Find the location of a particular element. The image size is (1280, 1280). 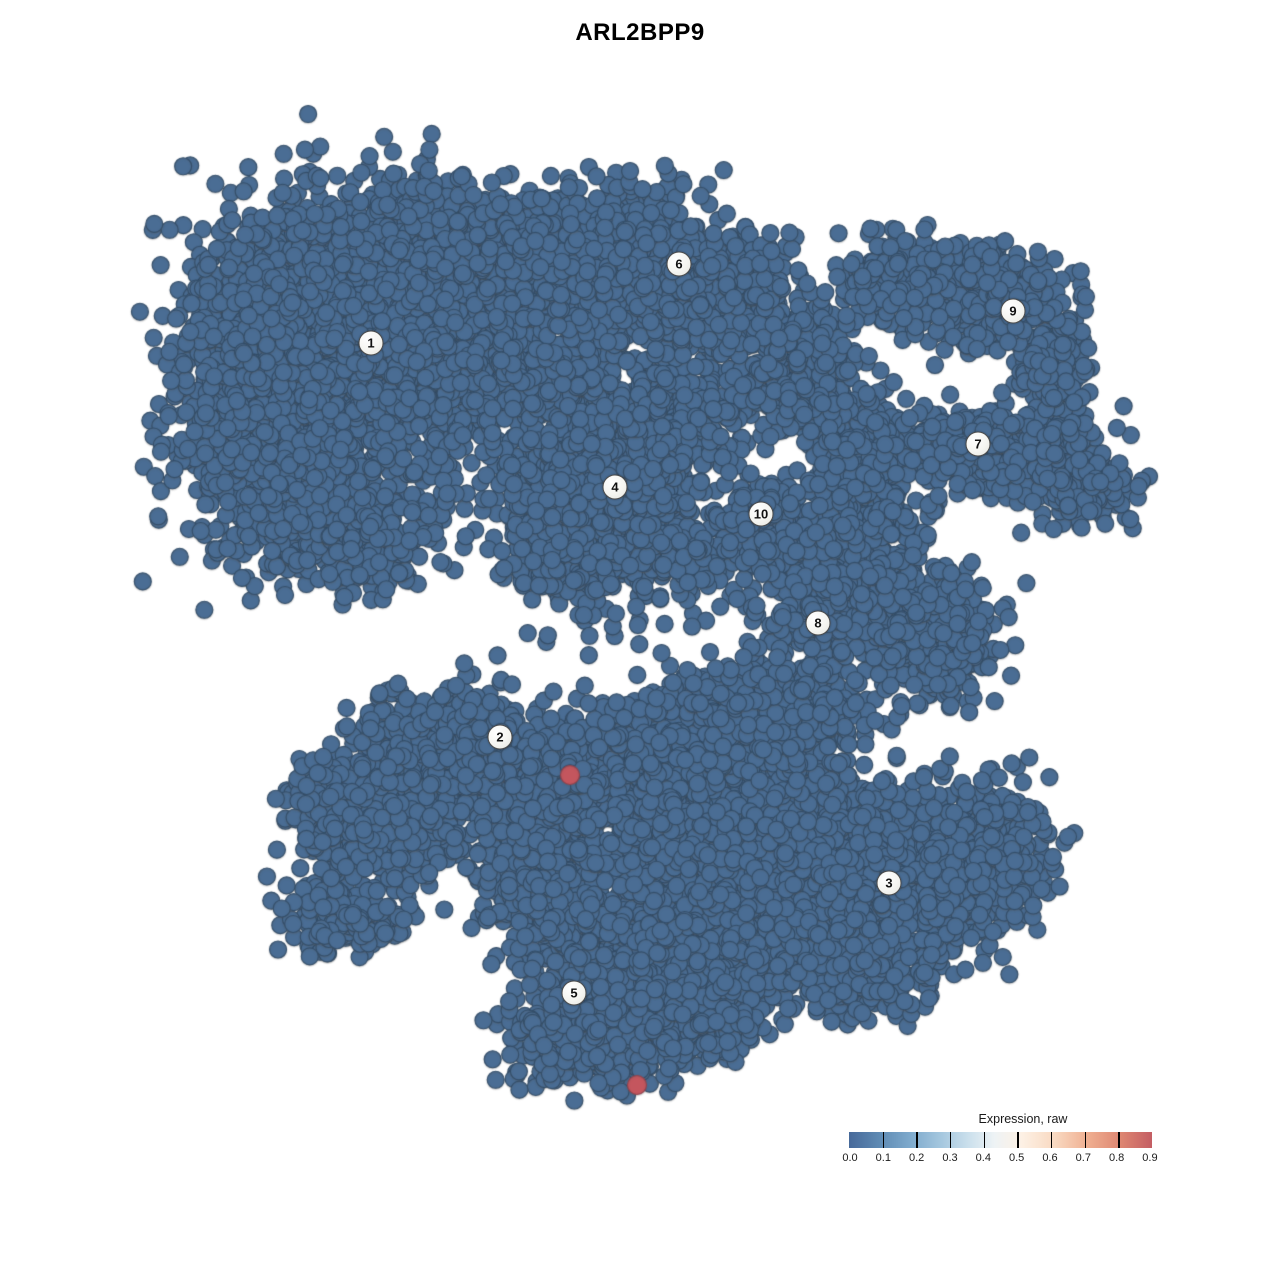

cluster-label-1: 1 is located at coordinates (371, 343).